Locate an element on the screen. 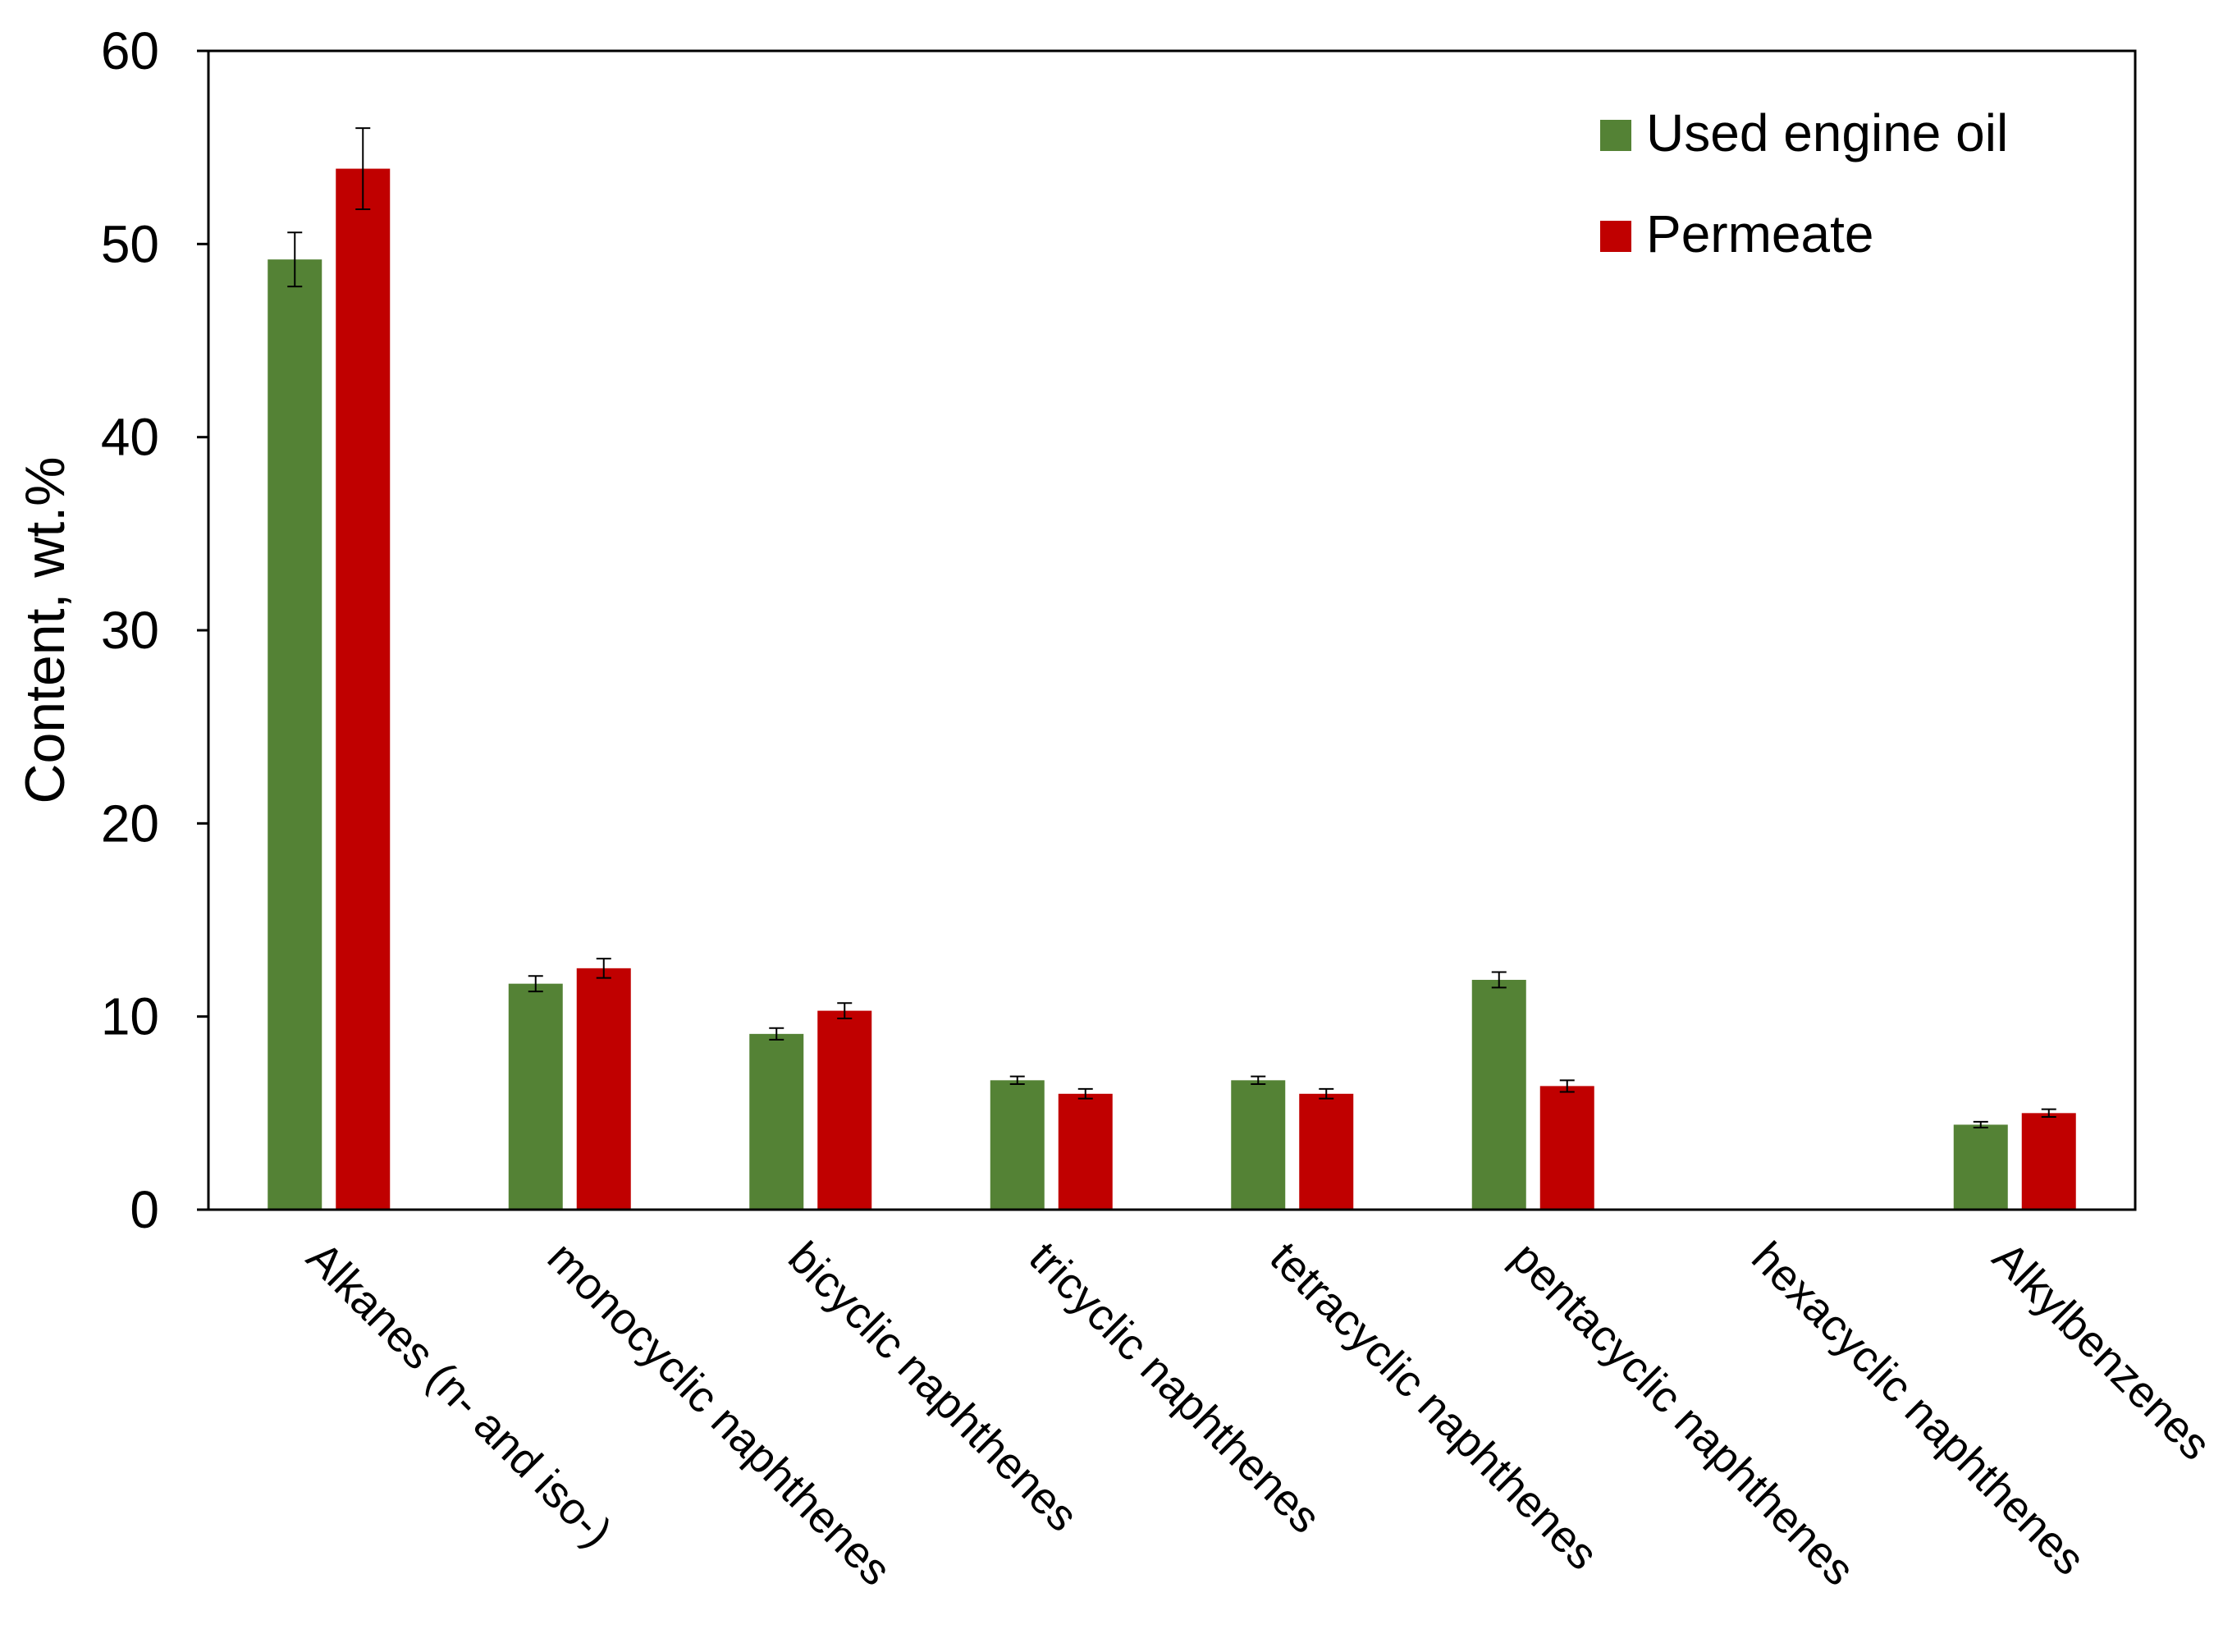 The image size is (2223, 1652). y-tick-label: 40 is located at coordinates (130, 437).